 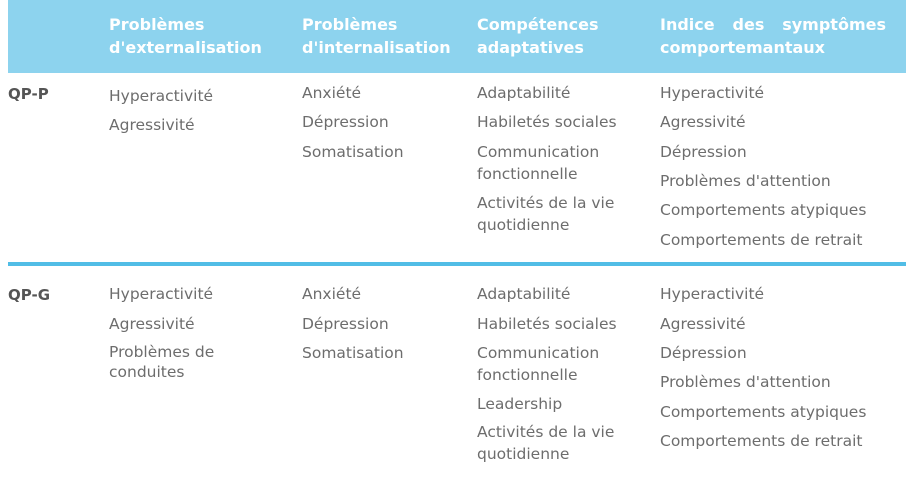 I want to click on header-internalisation: Problèmes d'internalisation, so click(x=376, y=36).